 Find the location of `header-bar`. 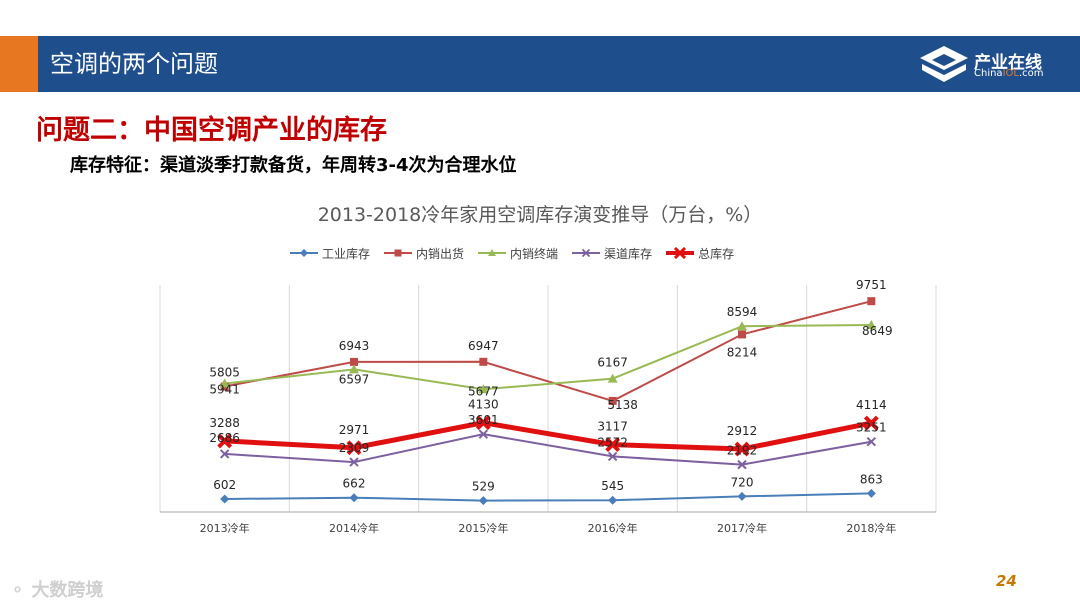

header-bar is located at coordinates (540, 64).